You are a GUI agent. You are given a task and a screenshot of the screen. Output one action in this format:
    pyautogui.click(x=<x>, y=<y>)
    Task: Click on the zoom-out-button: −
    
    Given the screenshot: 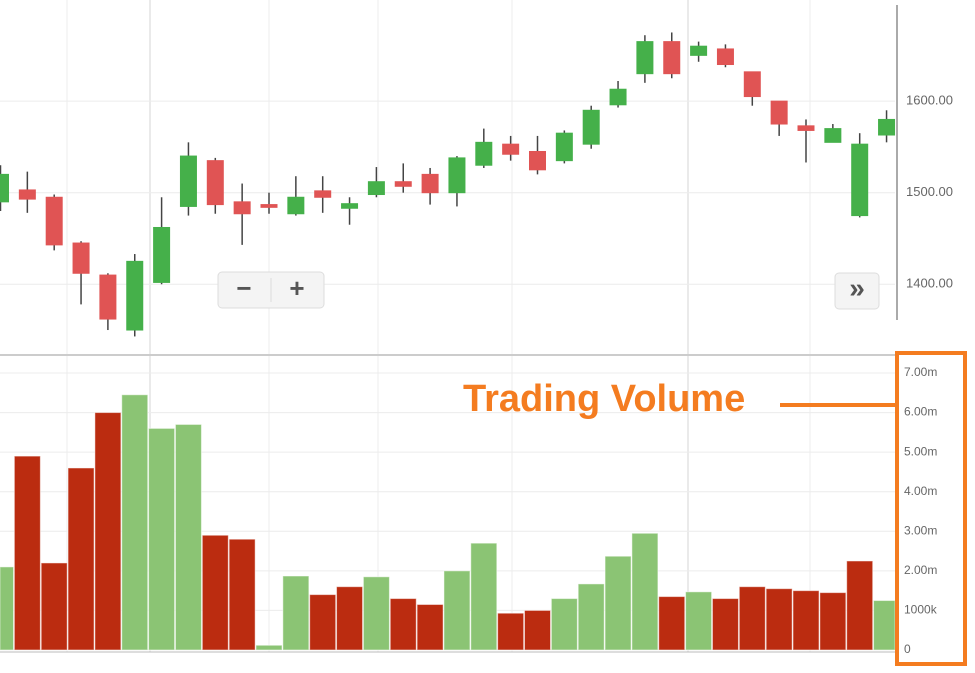 What is the action you would take?
    pyautogui.click(x=243, y=288)
    